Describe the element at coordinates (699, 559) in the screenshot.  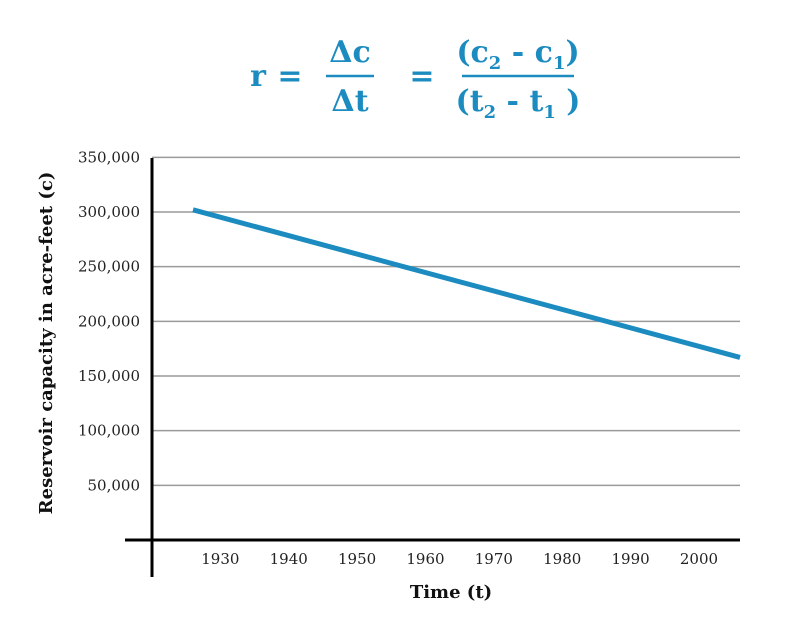
I see `x-tick-label: 2000` at that location.